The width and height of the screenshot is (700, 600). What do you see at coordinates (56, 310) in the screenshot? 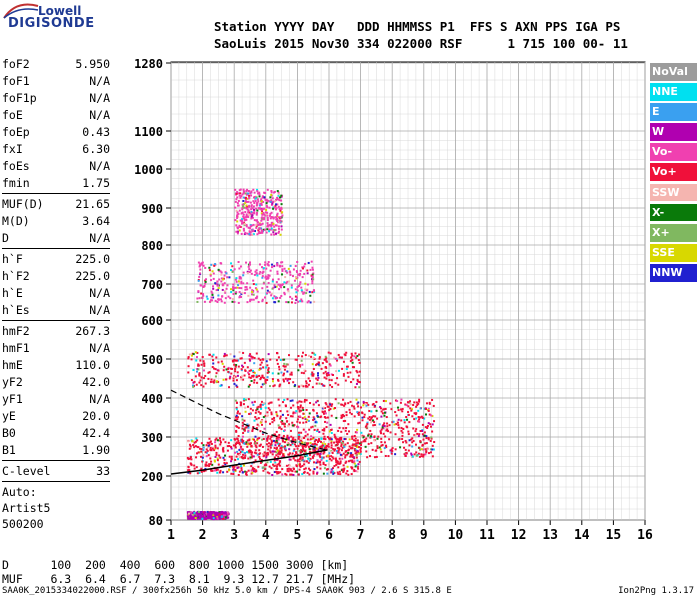
I see `param-row: h`Es N/A` at bounding box center [56, 310].